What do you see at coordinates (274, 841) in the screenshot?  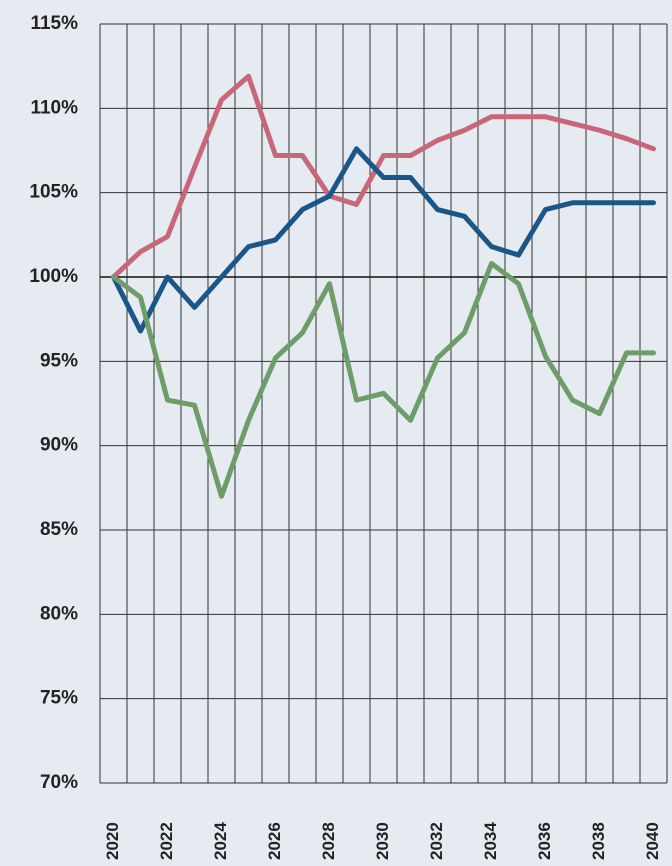 I see `x-tick-label: 2026` at bounding box center [274, 841].